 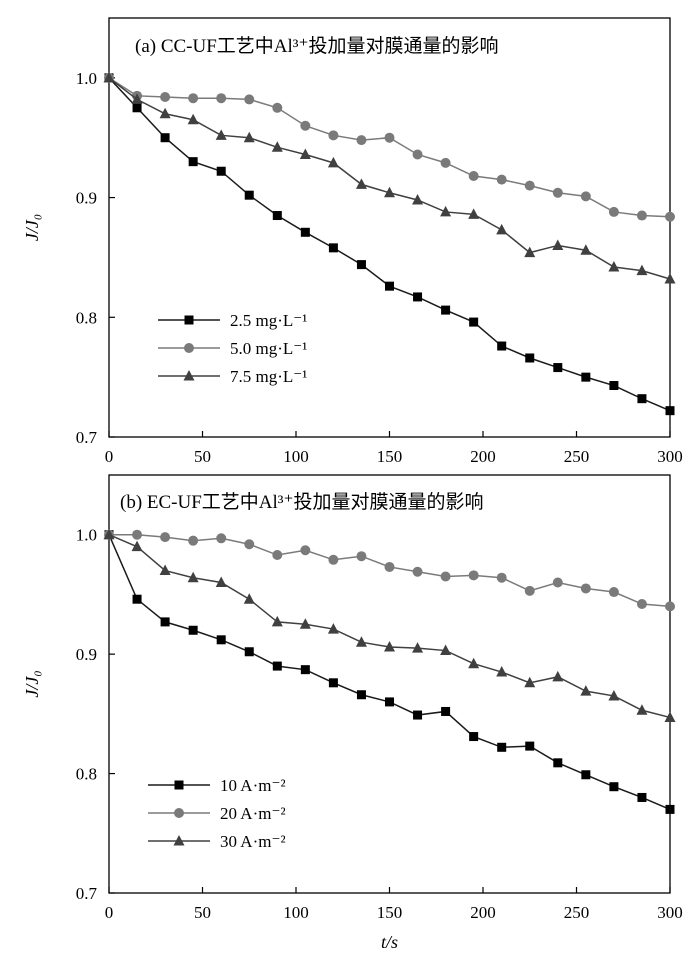 I want to click on y-tick-label: 0.9, so click(x=86, y=654).